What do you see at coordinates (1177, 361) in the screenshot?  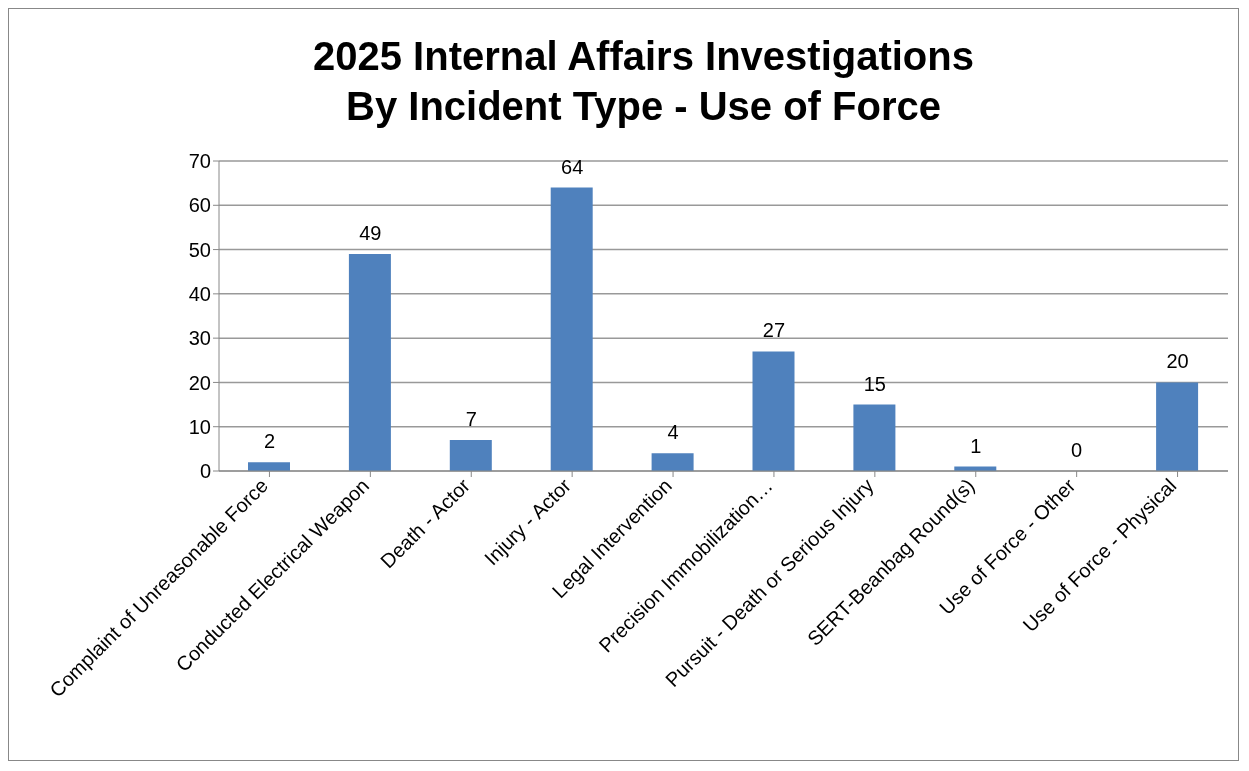 I see `data-label: 20` at bounding box center [1177, 361].